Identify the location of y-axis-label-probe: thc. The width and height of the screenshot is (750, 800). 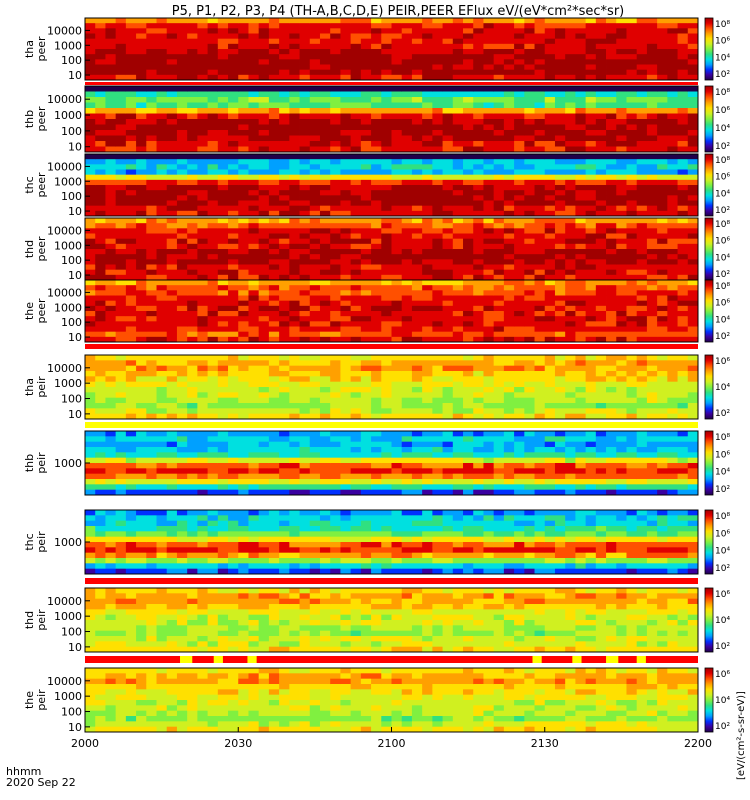
(29, 184).